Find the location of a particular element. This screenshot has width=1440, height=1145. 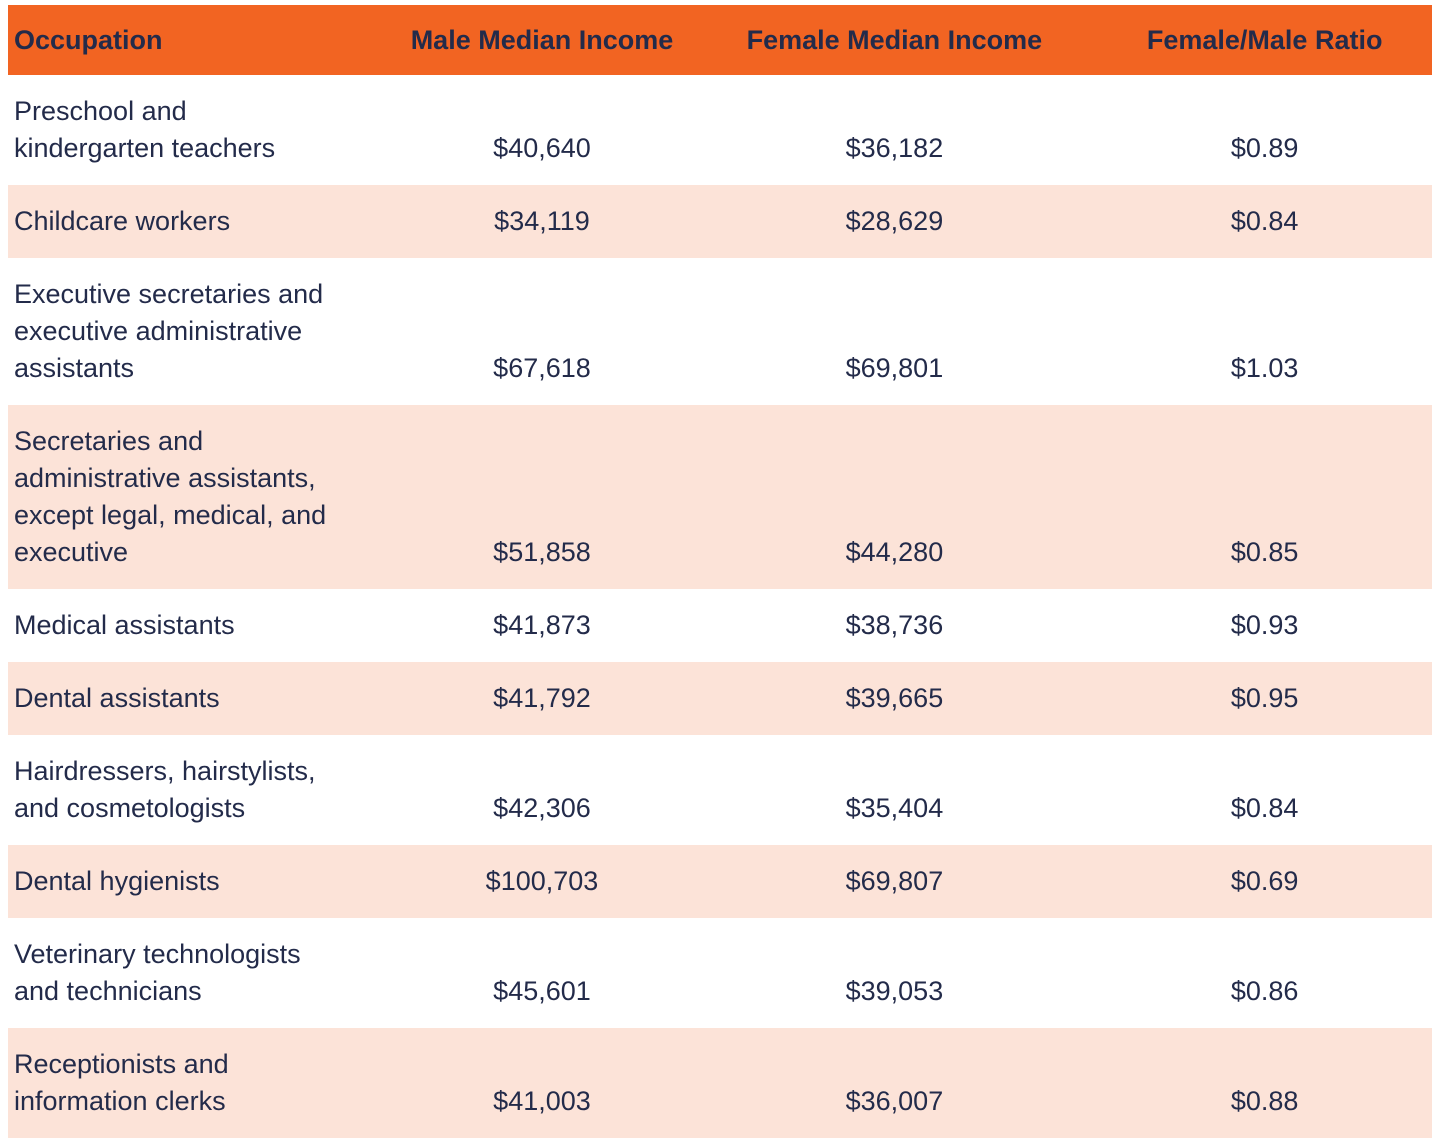

male-income-cell: $41,873 is located at coordinates (542, 625).